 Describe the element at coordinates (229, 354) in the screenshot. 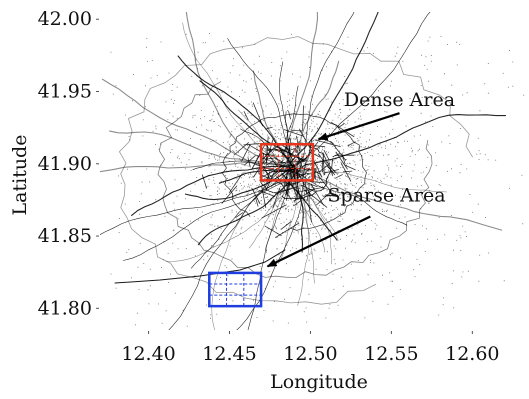

I see `x-tick-label: 12.45` at that location.